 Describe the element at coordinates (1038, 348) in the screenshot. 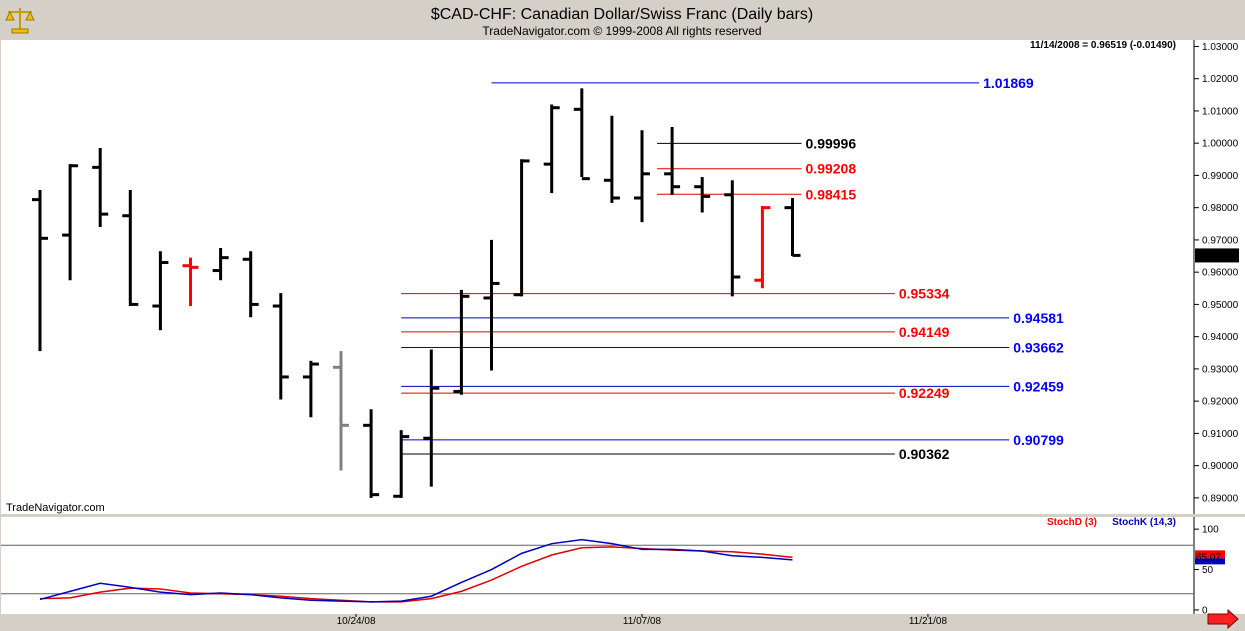

I see `level-label: 0.93662` at that location.